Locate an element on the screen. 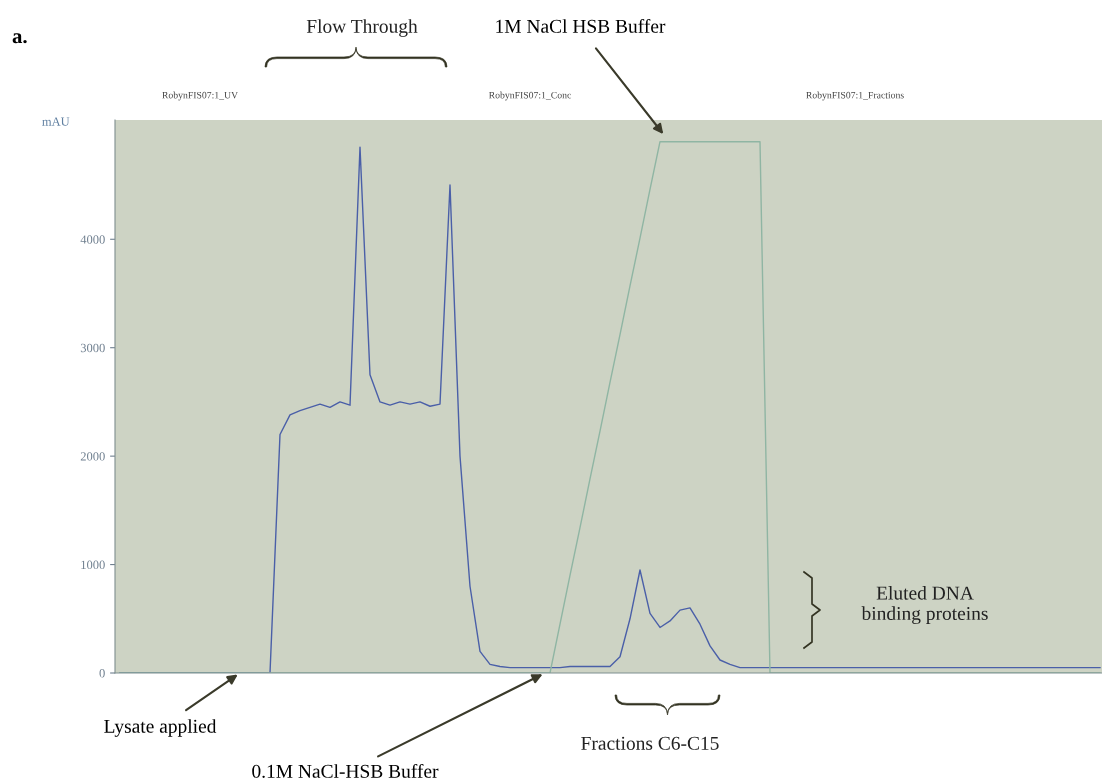 The image size is (1102, 783). chart-title: a. is located at coordinates (19, 38).